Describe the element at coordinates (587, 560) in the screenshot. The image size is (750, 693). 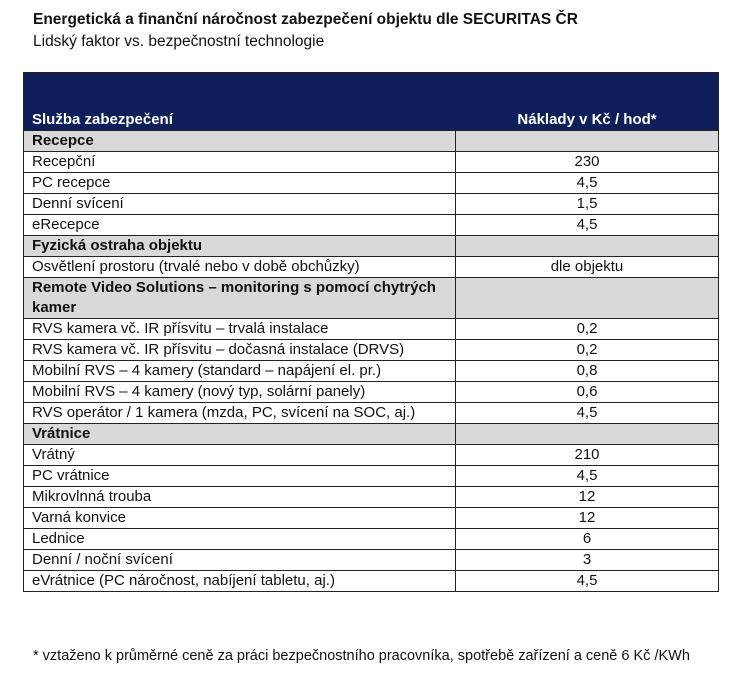
I see `cost-value: 3` at that location.